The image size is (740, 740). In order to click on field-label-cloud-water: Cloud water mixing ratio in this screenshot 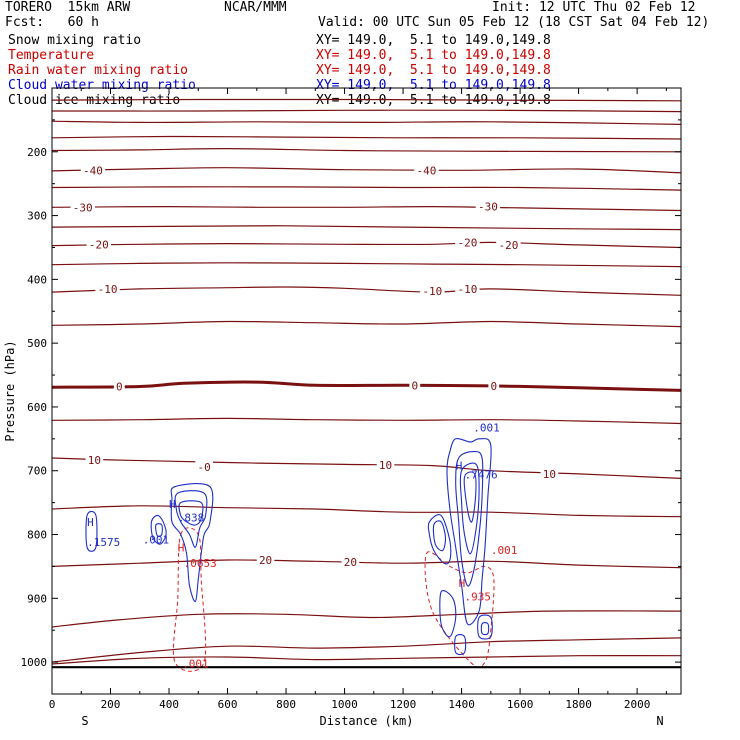, I will do `click(102, 85)`.